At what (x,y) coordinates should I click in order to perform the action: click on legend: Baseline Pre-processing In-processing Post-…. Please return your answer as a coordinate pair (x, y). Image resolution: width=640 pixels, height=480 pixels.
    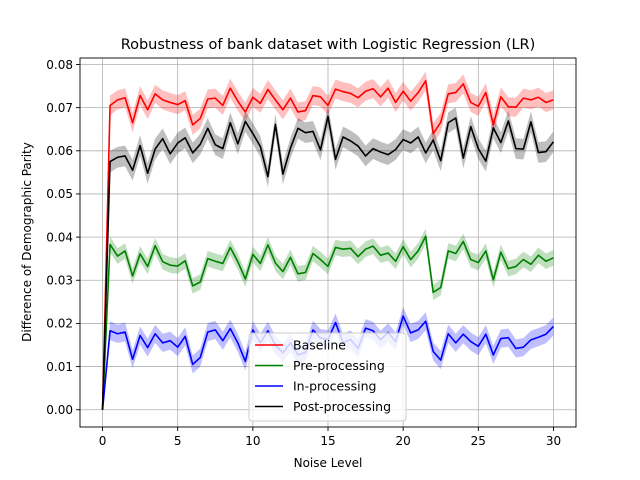
    Looking at the image, I should click on (327, 377).